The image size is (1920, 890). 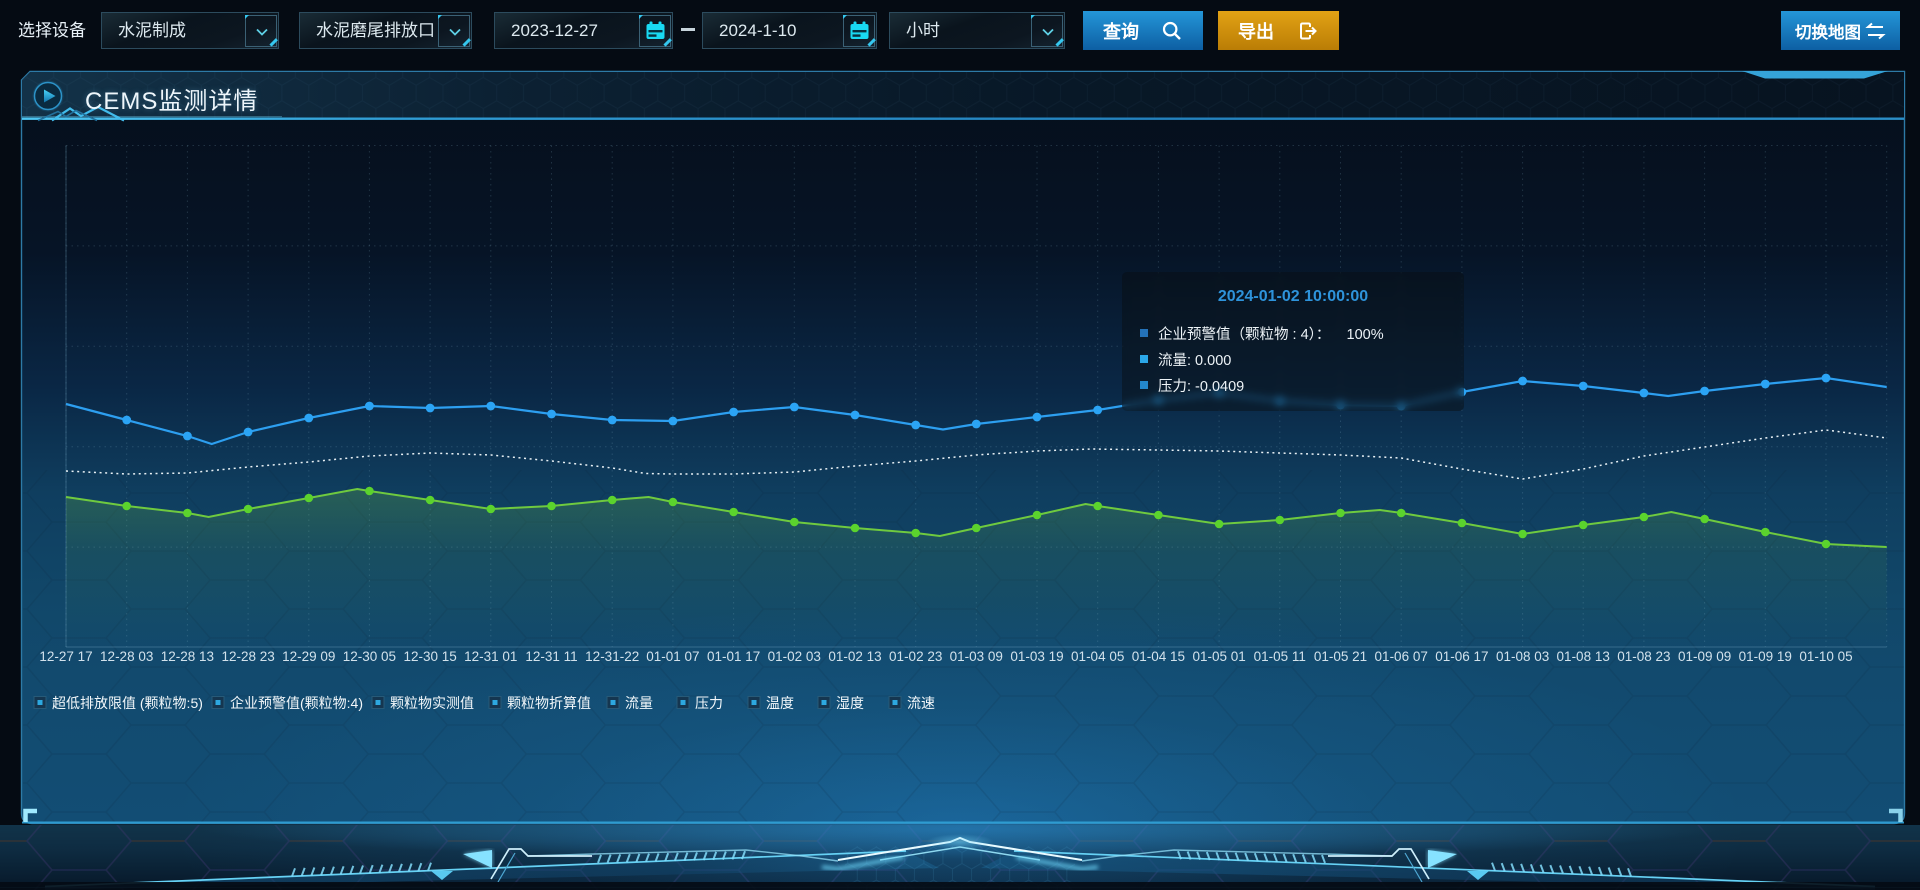 What do you see at coordinates (429, 656) in the screenshot?
I see `svg-text: 12-30 15` at bounding box center [429, 656].